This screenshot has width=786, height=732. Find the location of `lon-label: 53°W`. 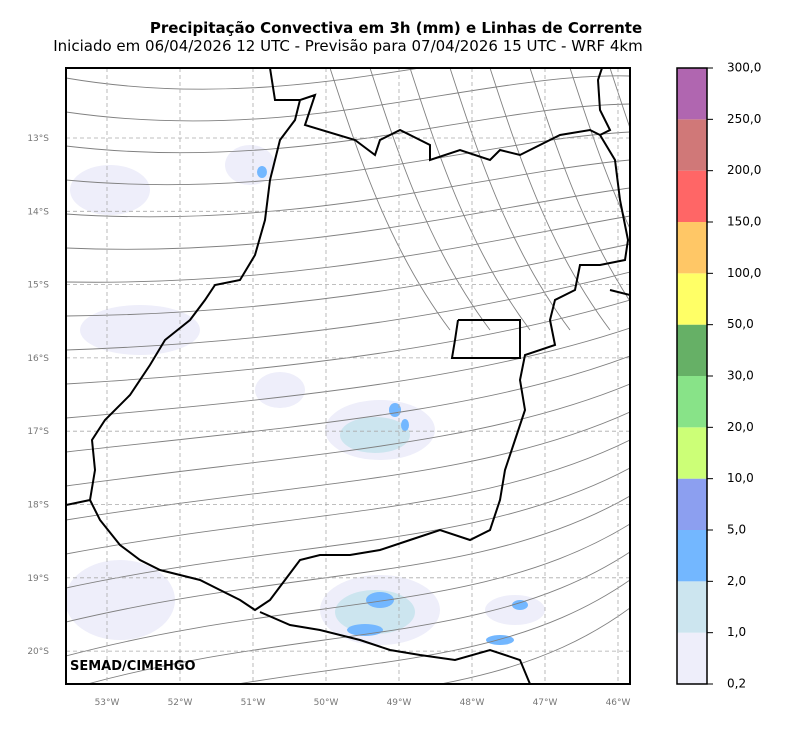

lon-label: 53°W is located at coordinates (107, 703).